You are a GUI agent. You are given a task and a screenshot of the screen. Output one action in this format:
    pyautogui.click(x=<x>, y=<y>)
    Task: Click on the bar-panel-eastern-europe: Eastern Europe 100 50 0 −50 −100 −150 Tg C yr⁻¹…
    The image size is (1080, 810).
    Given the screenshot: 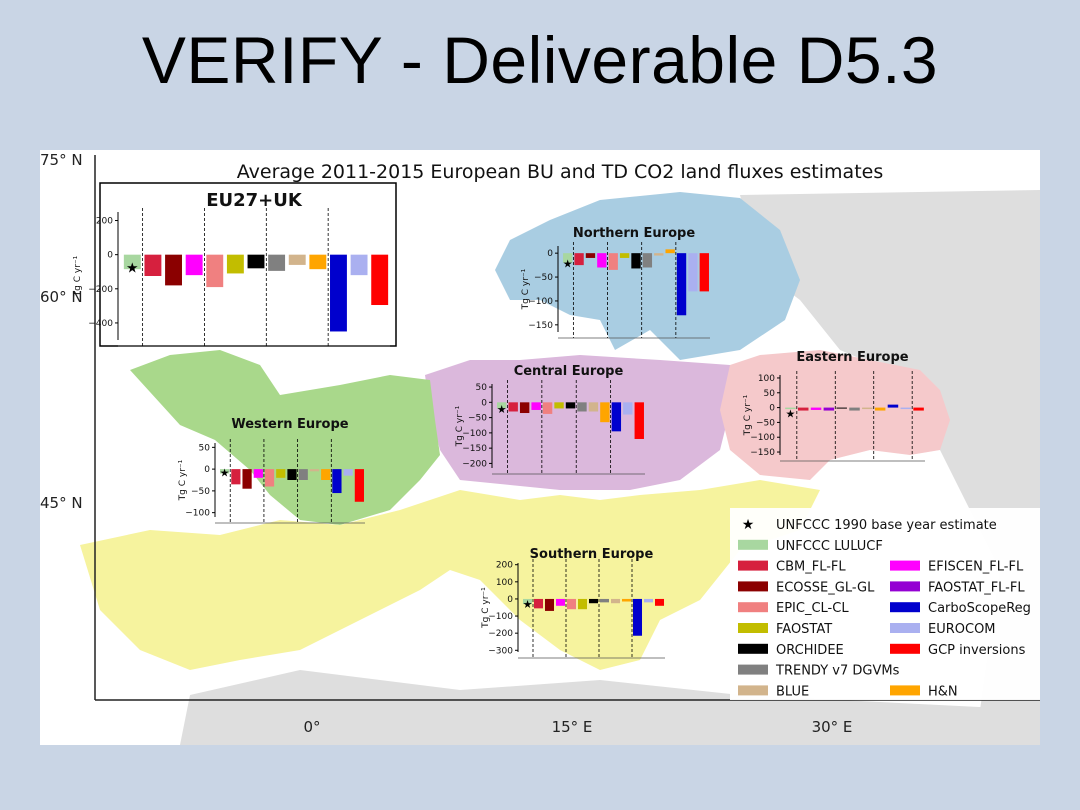 What is the action you would take?
    pyautogui.click(x=834, y=406)
    